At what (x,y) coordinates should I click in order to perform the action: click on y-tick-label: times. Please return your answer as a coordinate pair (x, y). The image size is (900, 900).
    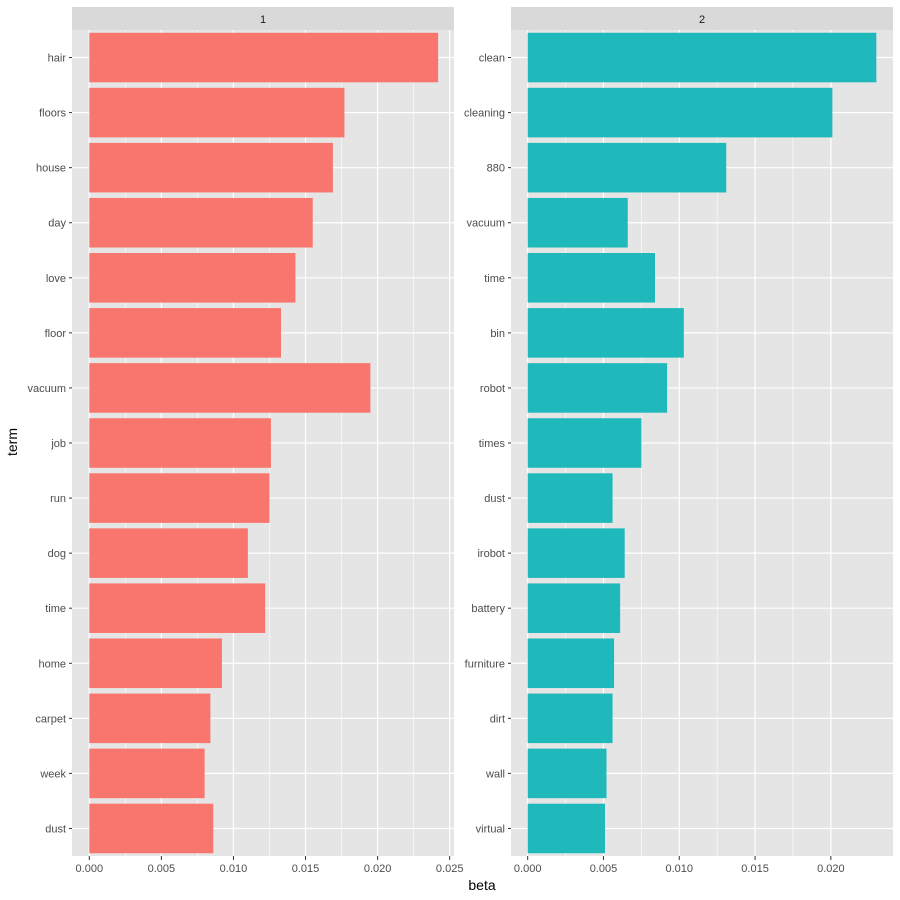
    Looking at the image, I should click on (492, 444).